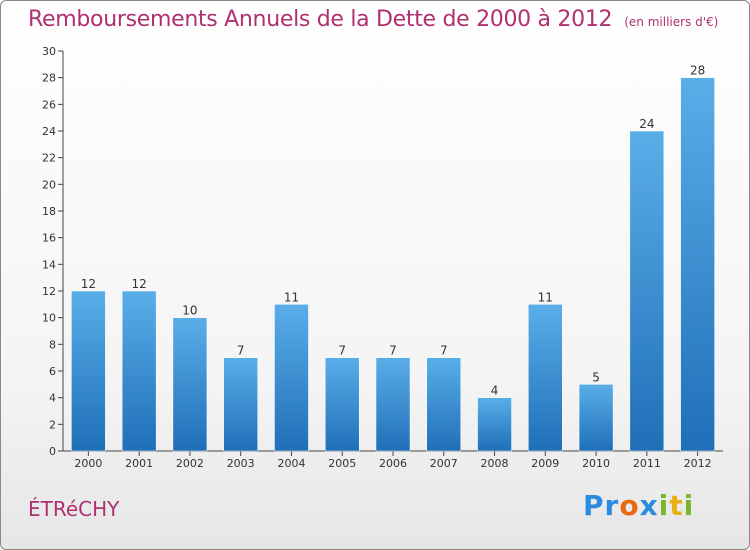 This screenshot has height=550, width=750. What do you see at coordinates (697, 71) in the screenshot?
I see `data-label-2012: 28` at bounding box center [697, 71].